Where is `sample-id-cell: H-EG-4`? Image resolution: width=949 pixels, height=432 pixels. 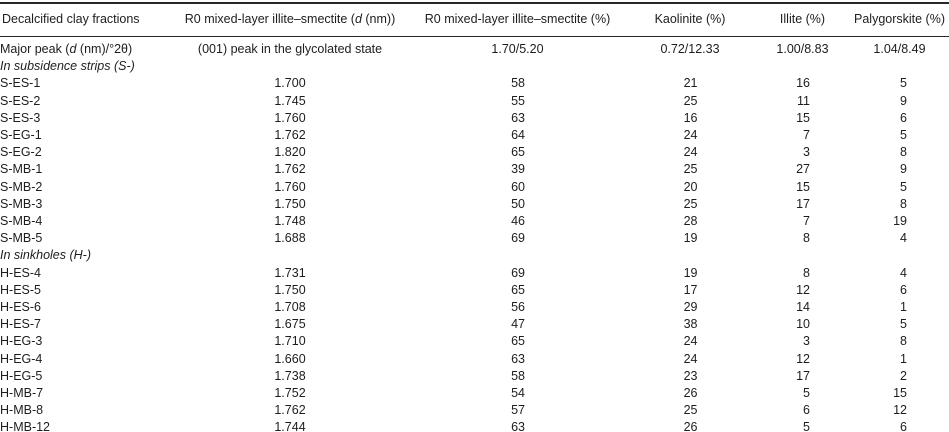
sample-id-cell: H-EG-4 is located at coordinates (21, 358).